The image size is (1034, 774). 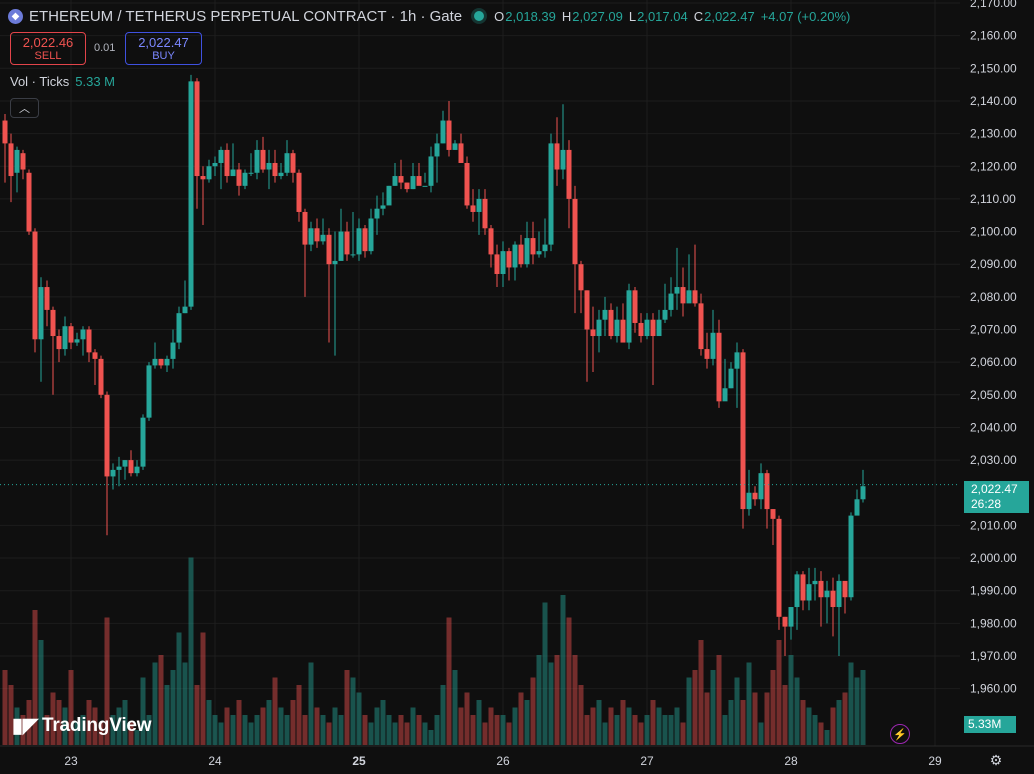 I want to click on price-axis-label: 2,130.00, so click(x=993, y=134).